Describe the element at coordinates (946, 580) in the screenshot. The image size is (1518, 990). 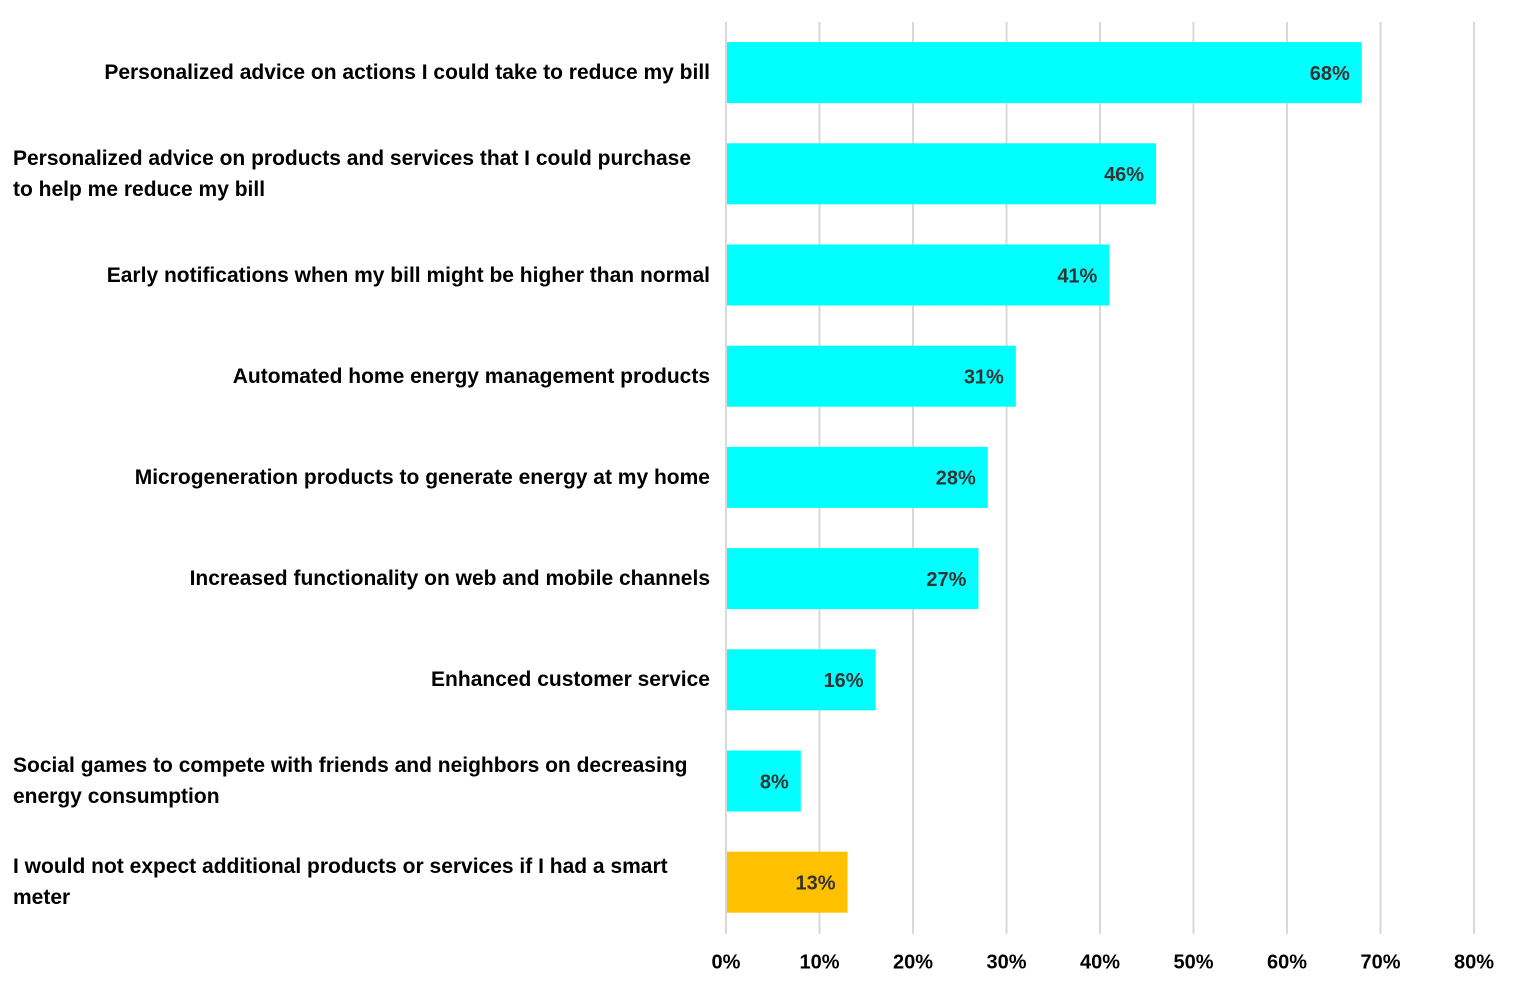
I see `value-label: 27%` at that location.